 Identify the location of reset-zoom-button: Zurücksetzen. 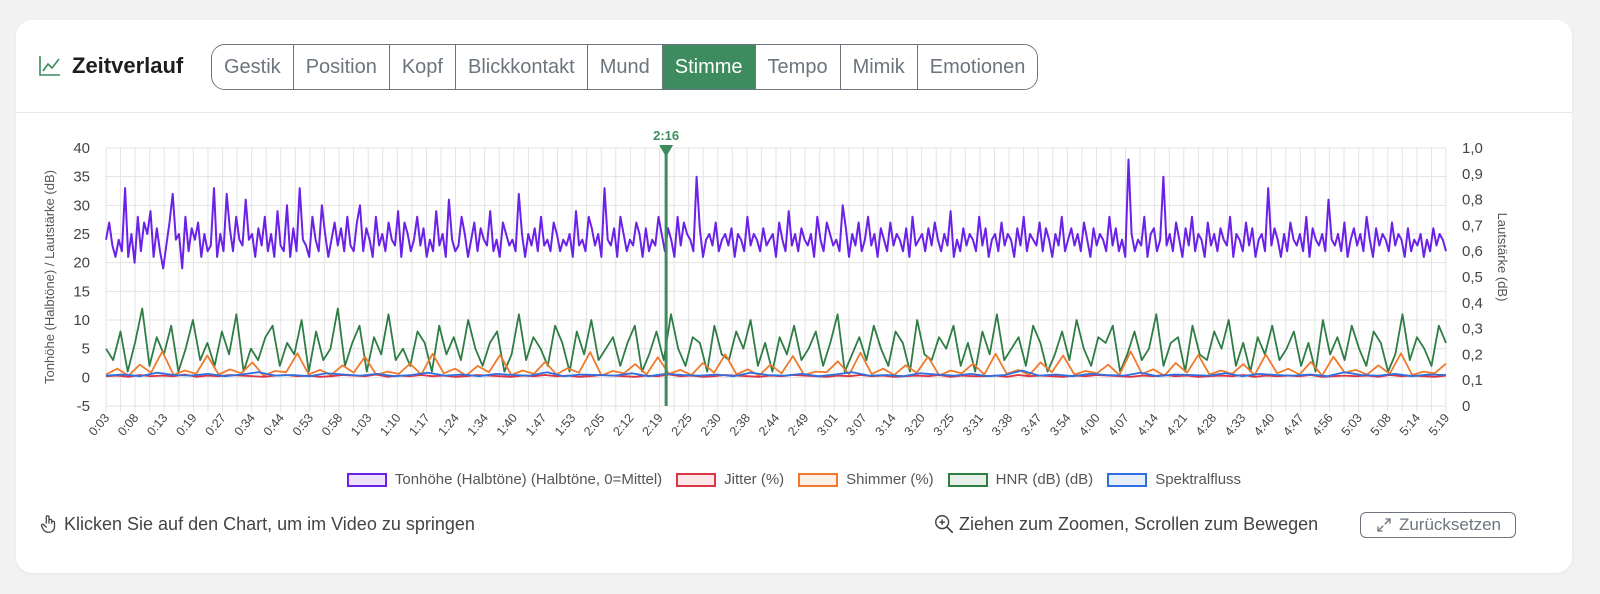
(1438, 525).